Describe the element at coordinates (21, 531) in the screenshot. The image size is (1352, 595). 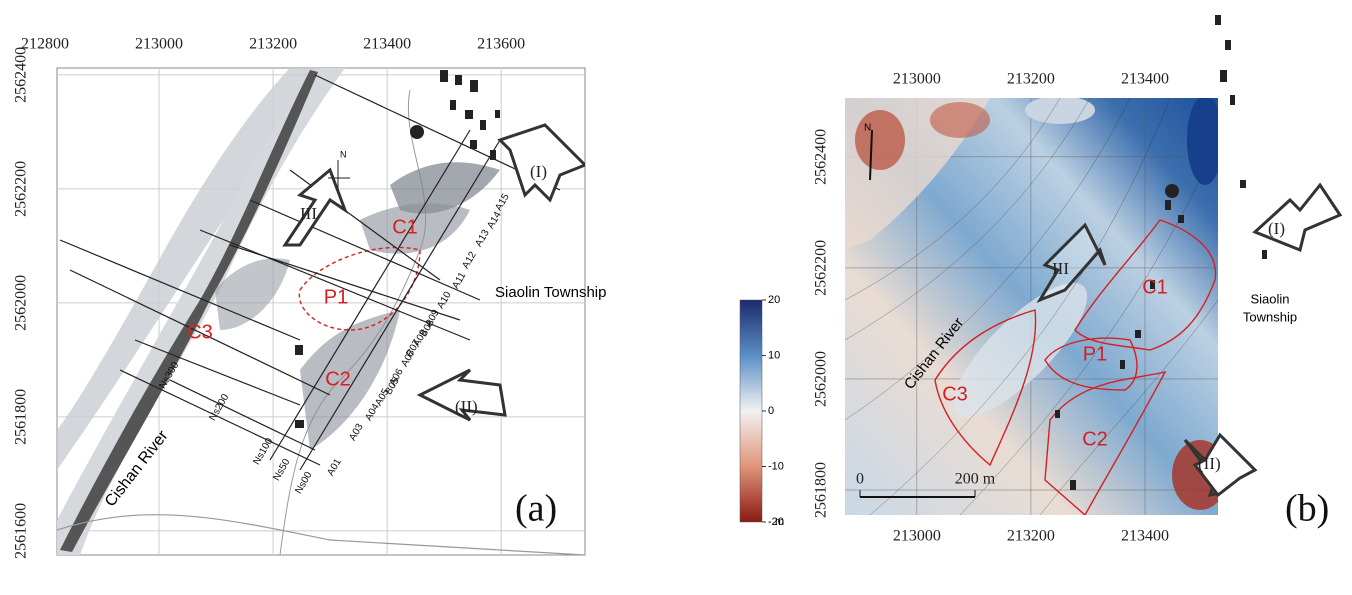
I see `y-tick-label: 2561600` at that location.